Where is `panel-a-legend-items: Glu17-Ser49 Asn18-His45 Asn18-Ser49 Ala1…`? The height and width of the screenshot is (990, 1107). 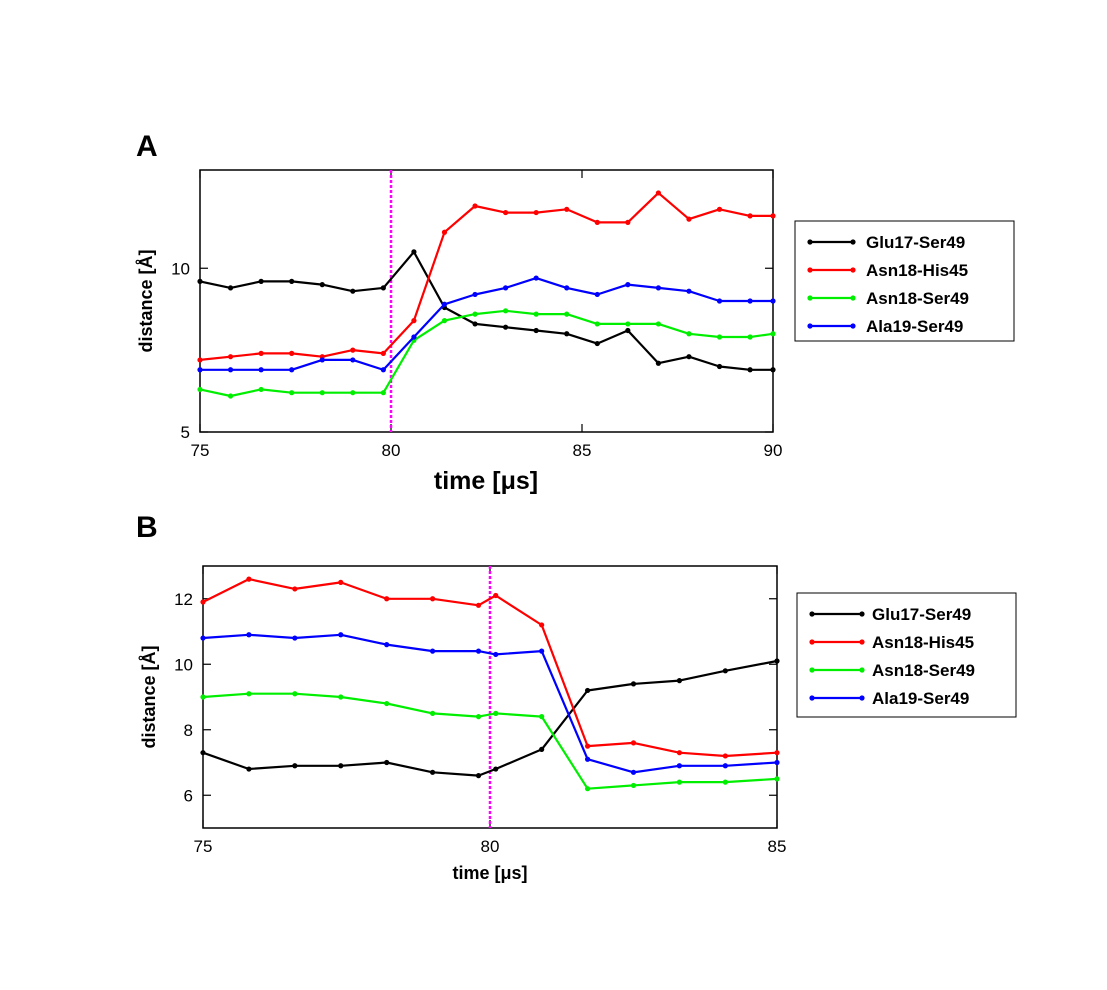
panel-a-legend-items: Glu17-Ser49 Asn18-His45 Asn18-Ser49 Ala1… is located at coordinates (888, 284).